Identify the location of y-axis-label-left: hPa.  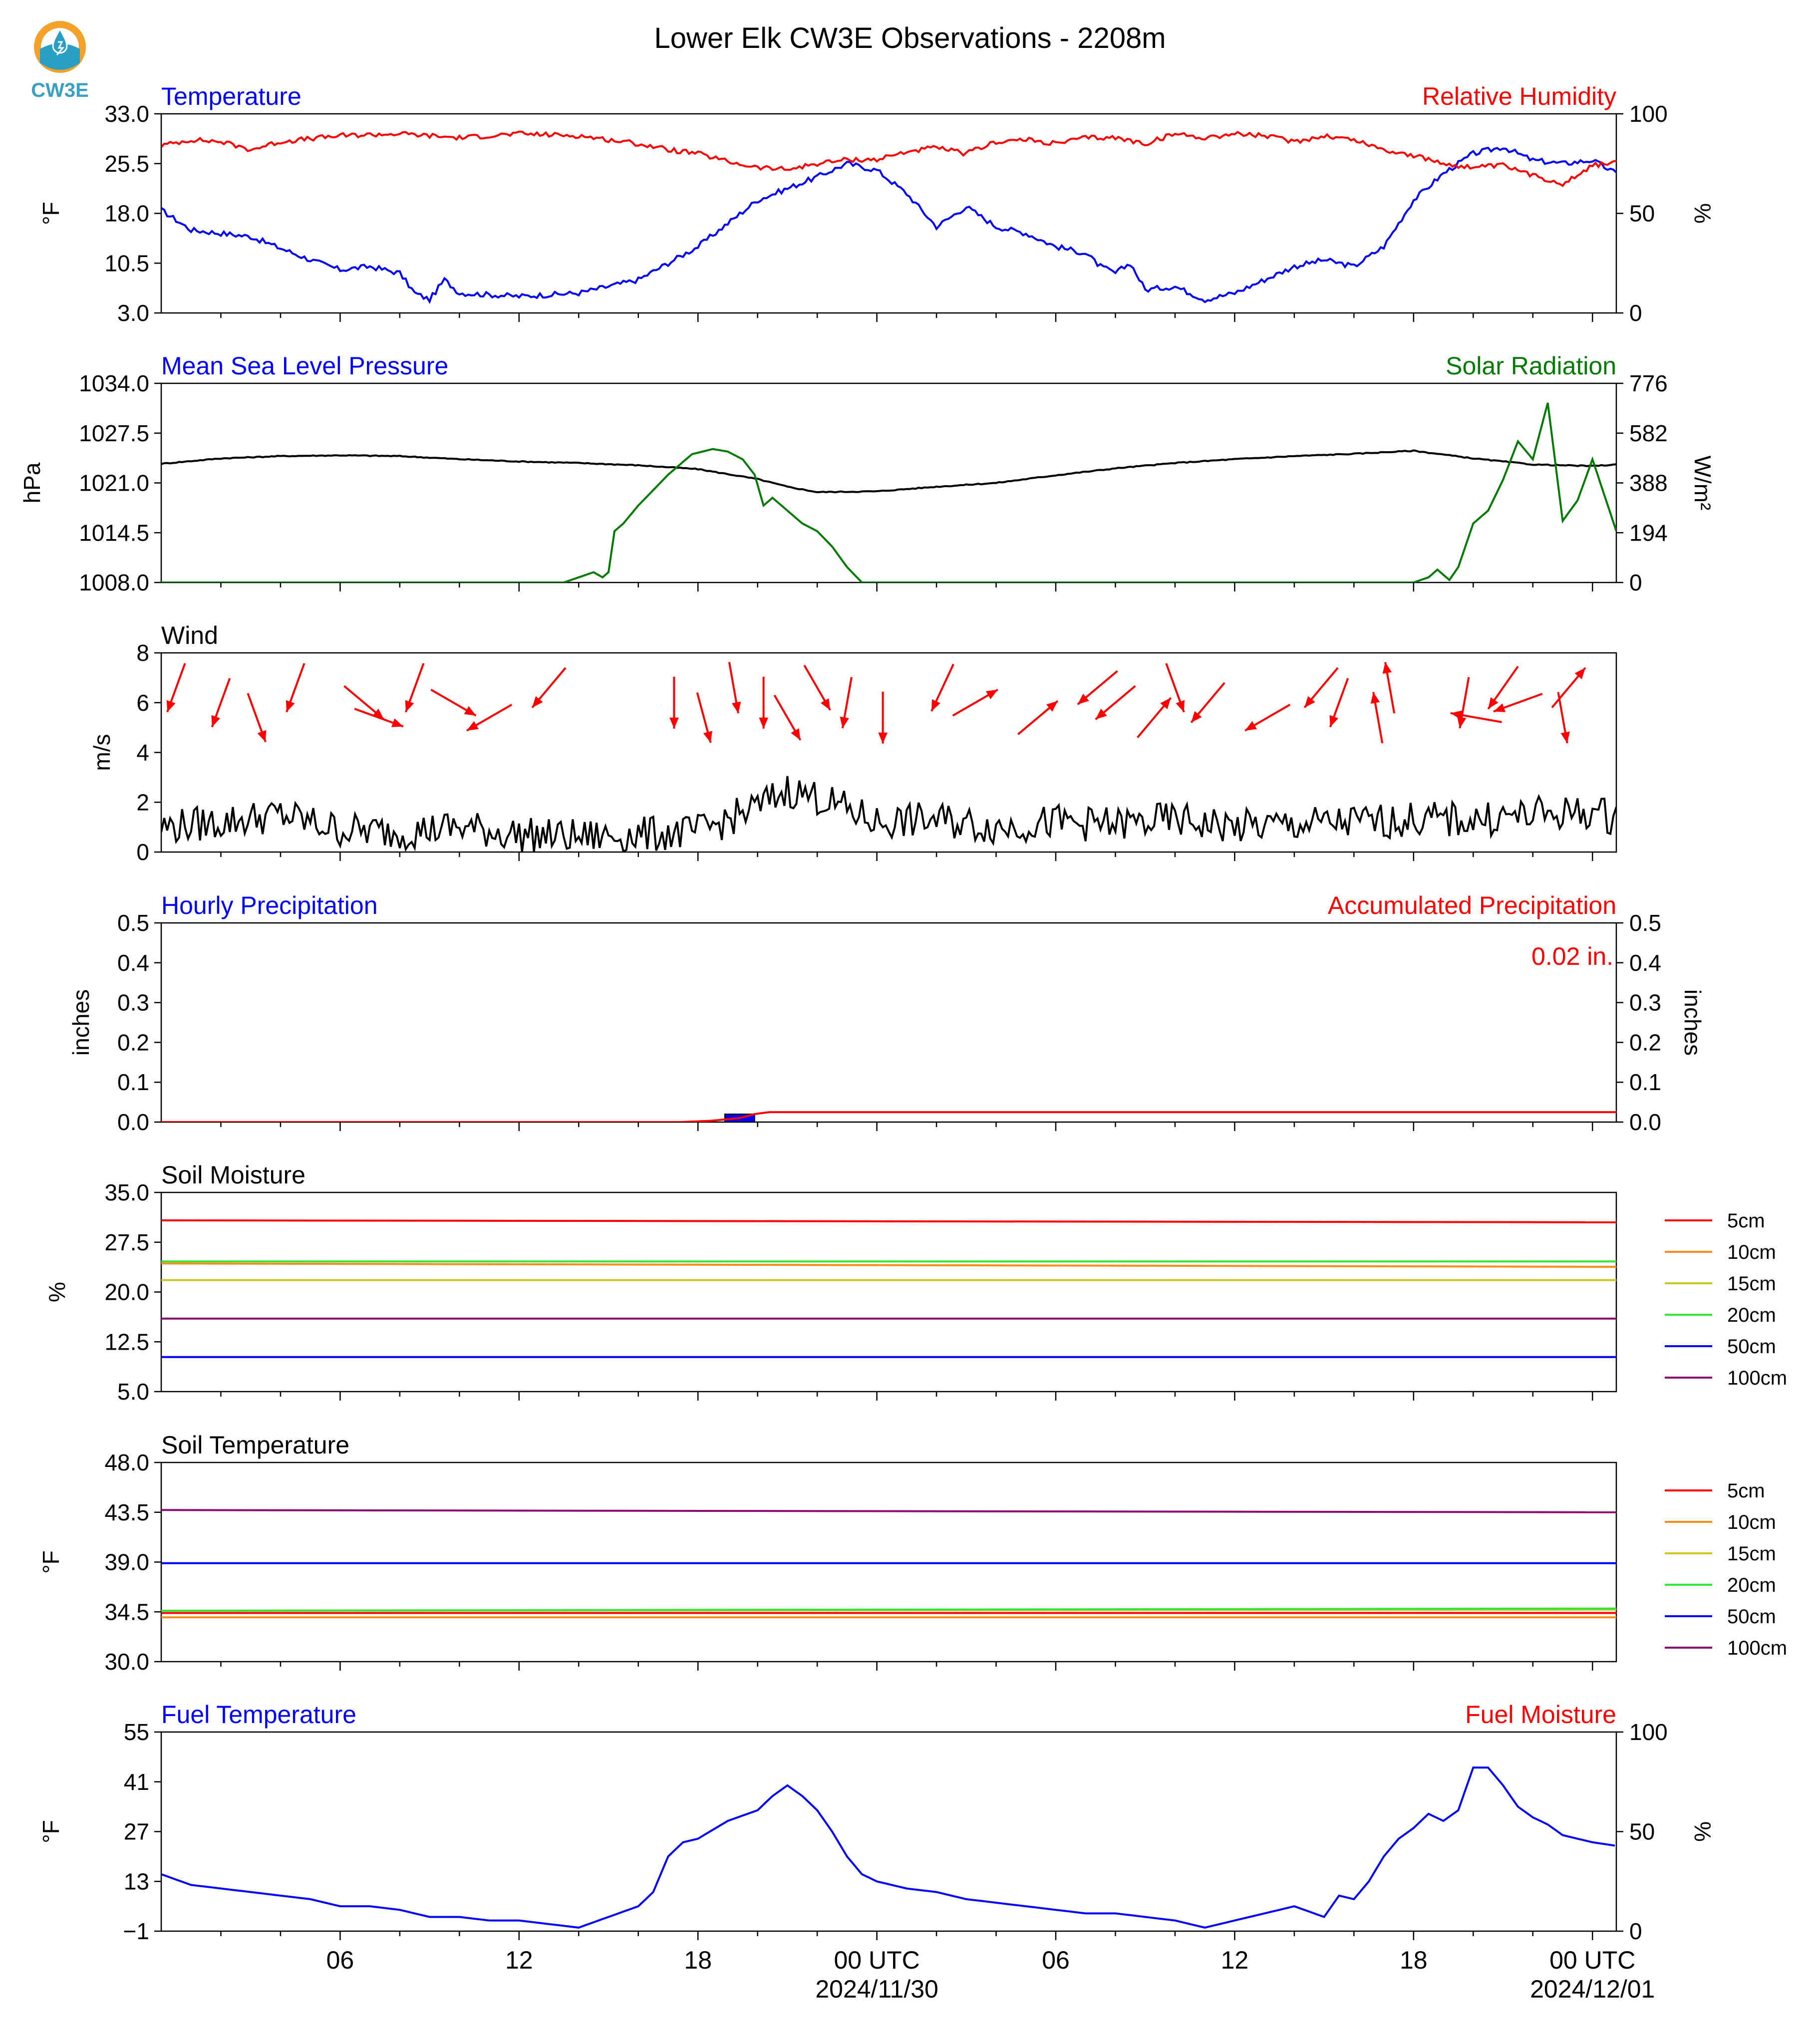
(32, 482).